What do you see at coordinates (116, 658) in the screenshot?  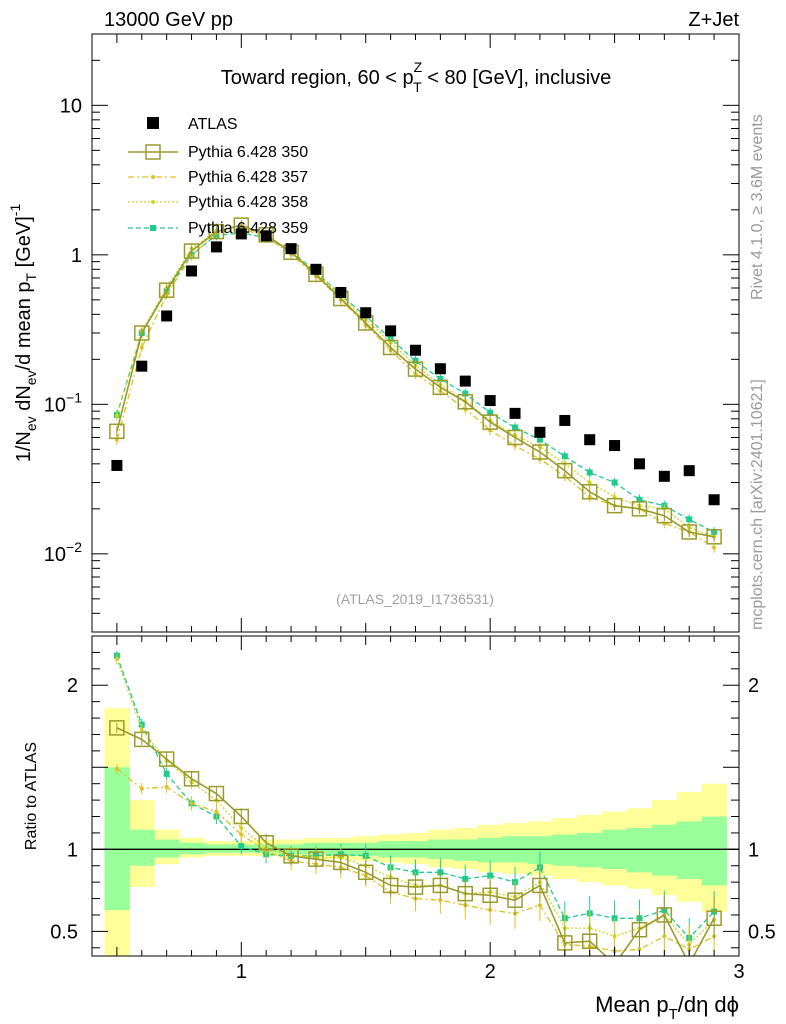 I see `ratio-point-p358` at bounding box center [116, 658].